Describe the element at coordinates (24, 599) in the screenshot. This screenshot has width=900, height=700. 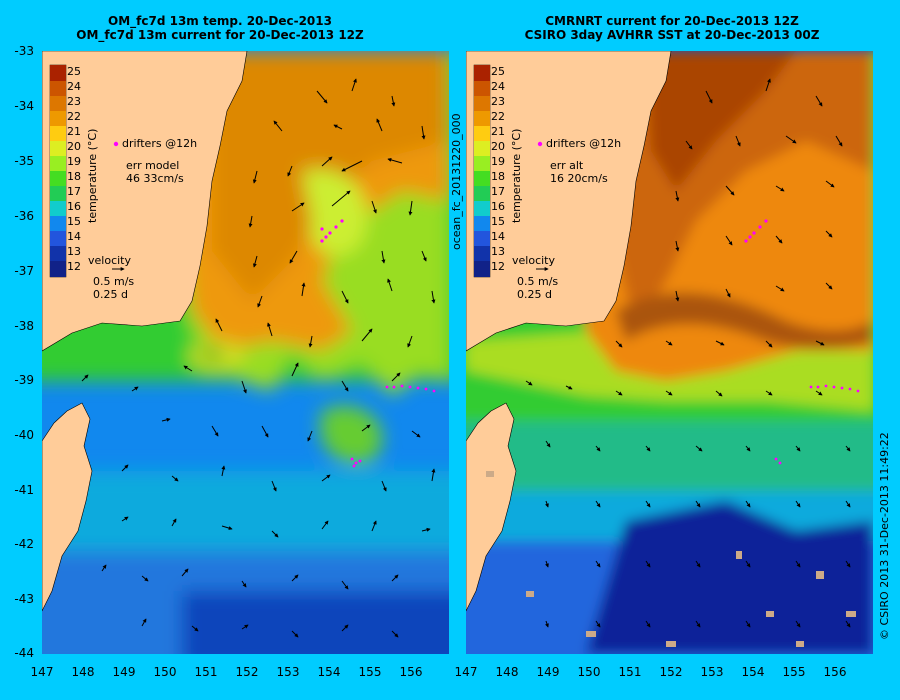
I see `lat-label: -43` at that location.